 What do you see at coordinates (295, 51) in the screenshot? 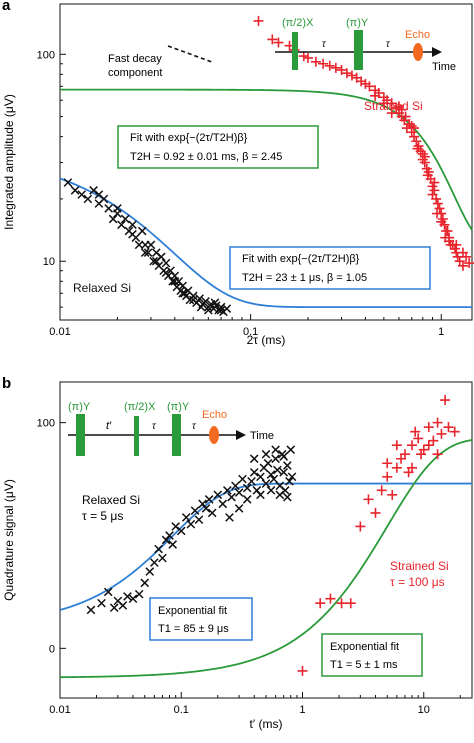
I see `pulse-a1` at bounding box center [295, 51].